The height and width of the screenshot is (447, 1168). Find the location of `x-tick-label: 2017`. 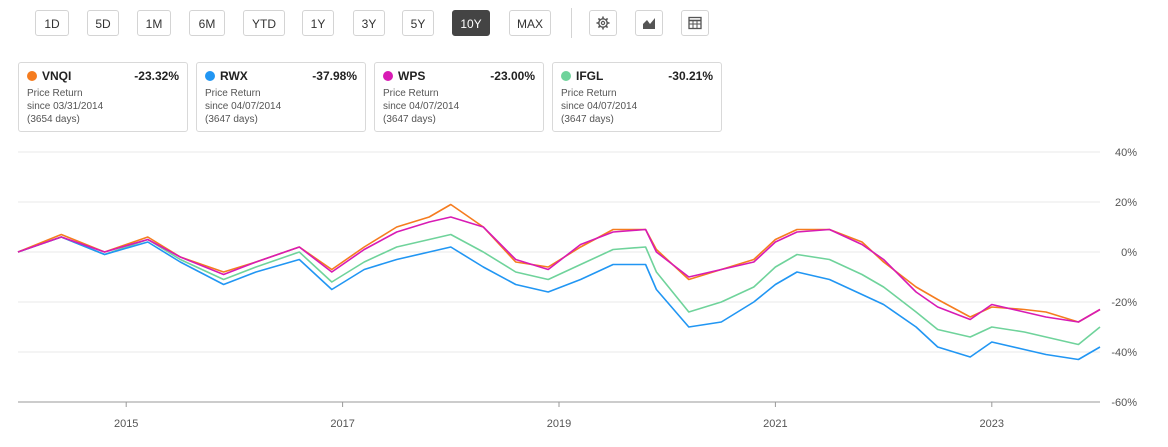

x-tick-label: 2017 is located at coordinates (342, 424).